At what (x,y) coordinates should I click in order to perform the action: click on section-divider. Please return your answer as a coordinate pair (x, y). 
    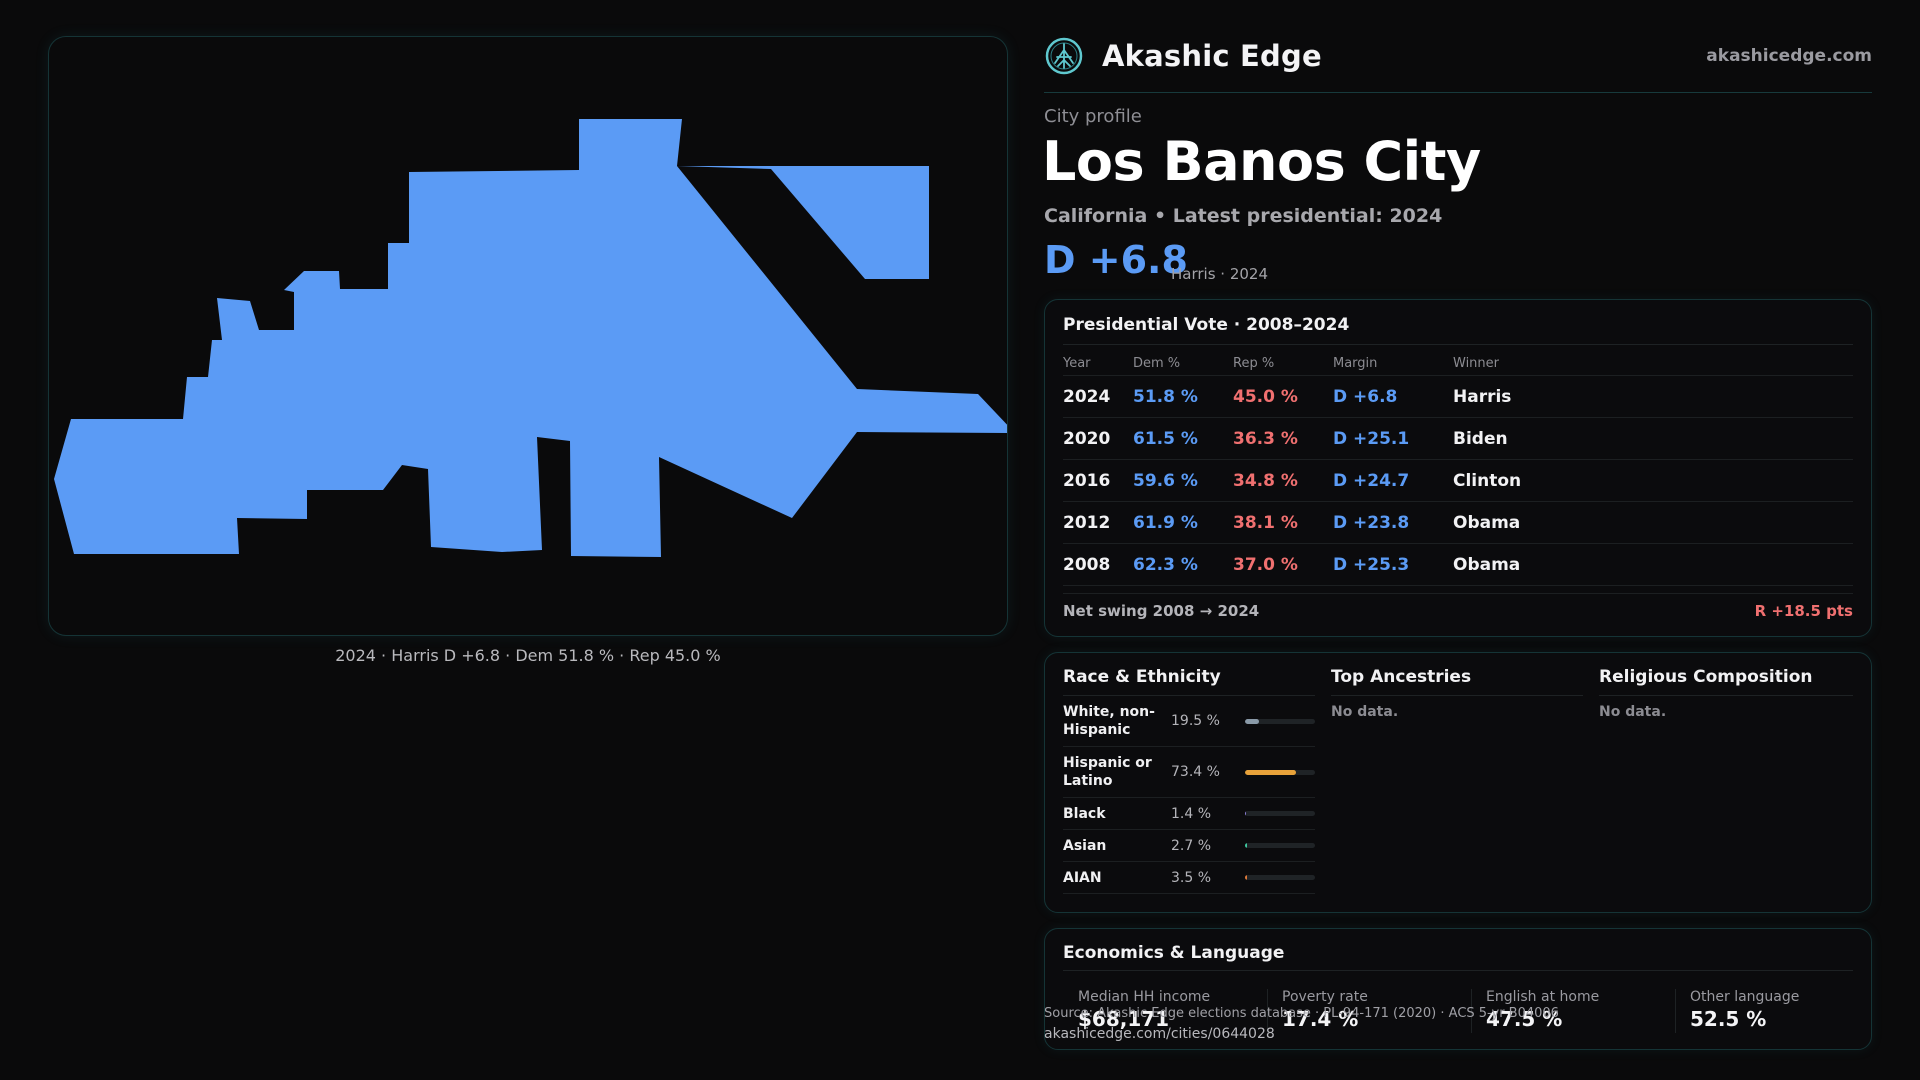
    Looking at the image, I should click on (1189, 695).